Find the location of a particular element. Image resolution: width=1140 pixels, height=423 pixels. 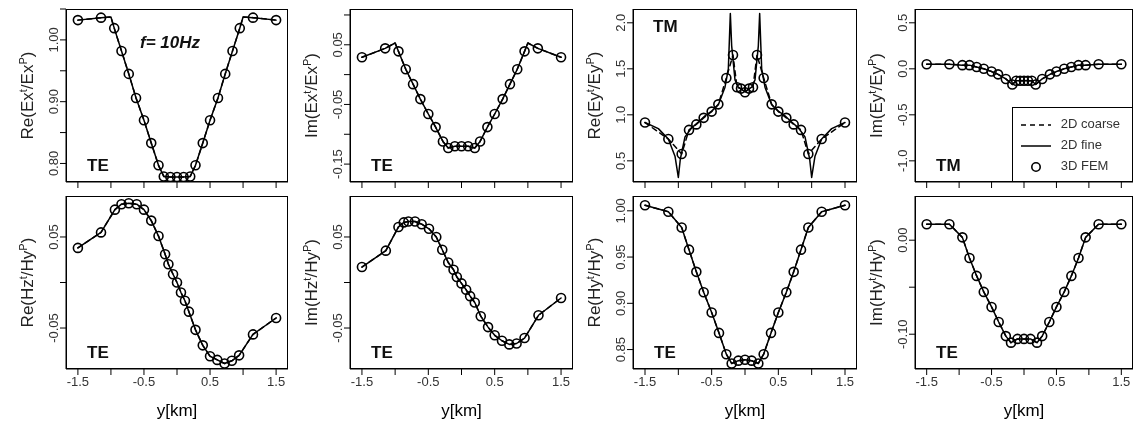

y-tick-label: 0.85 is located at coordinates (620, 349).